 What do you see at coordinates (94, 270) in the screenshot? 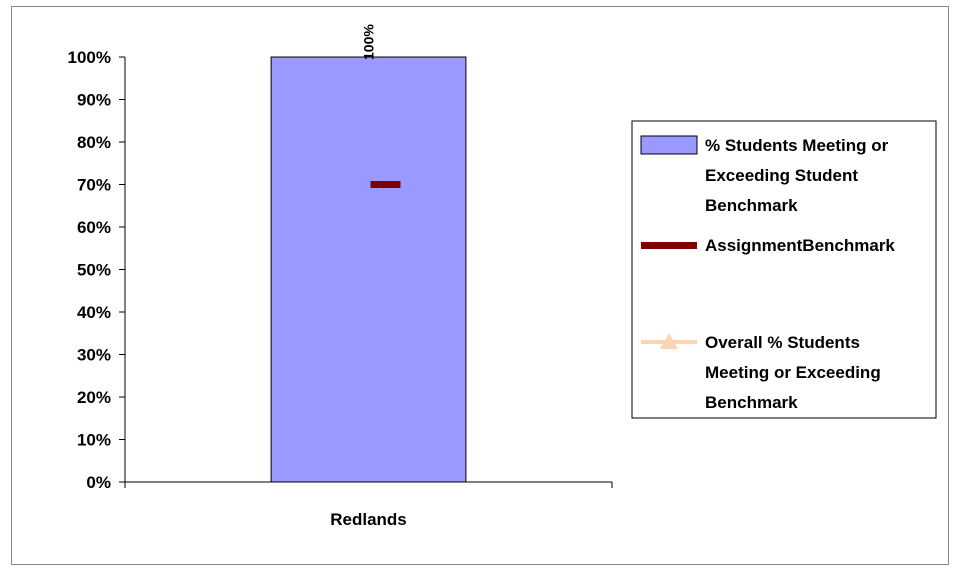
I see `y-tick-label: 50%` at bounding box center [94, 270].